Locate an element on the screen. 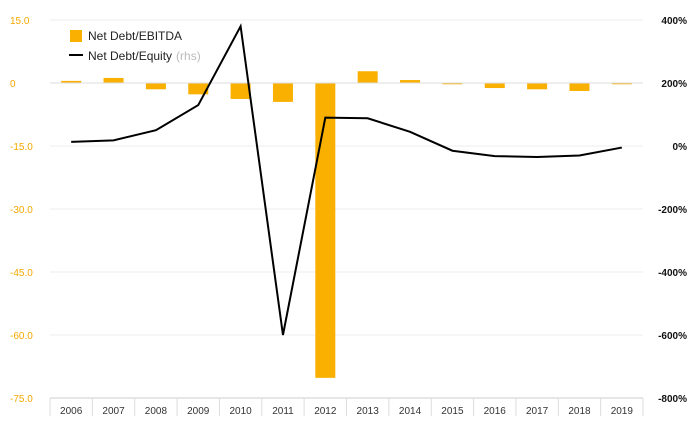 The width and height of the screenshot is (700, 433). legend-label-line: Net Debt/Equity (rhs) is located at coordinates (144, 56).